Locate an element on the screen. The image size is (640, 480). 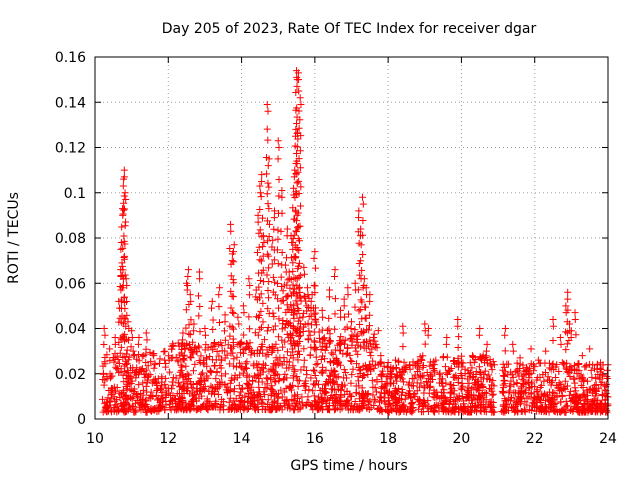
x-tick-label: 16 is located at coordinates (315, 439).